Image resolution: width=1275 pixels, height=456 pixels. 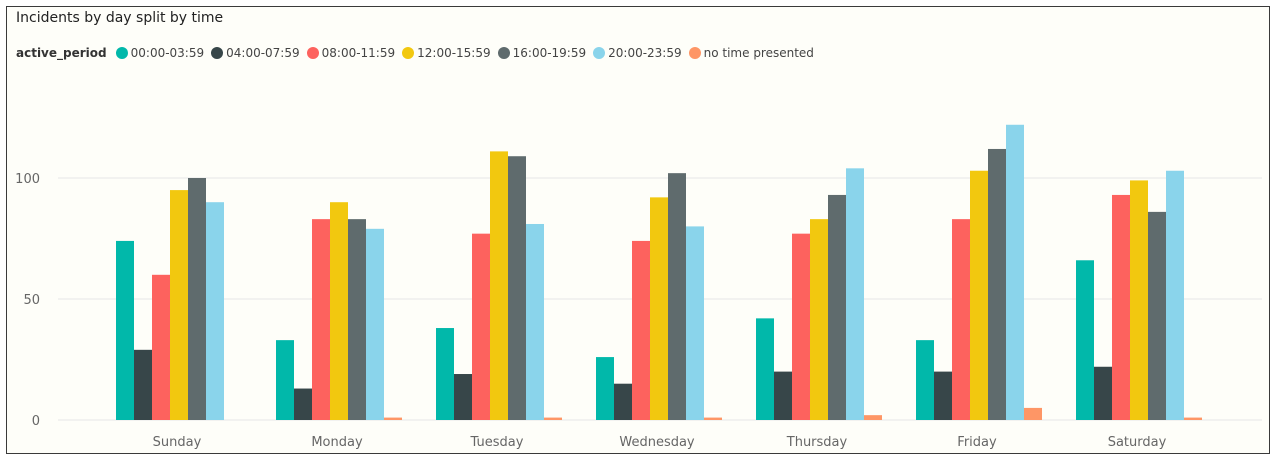 I want to click on legend-item: no time presented, so click(x=751, y=53).